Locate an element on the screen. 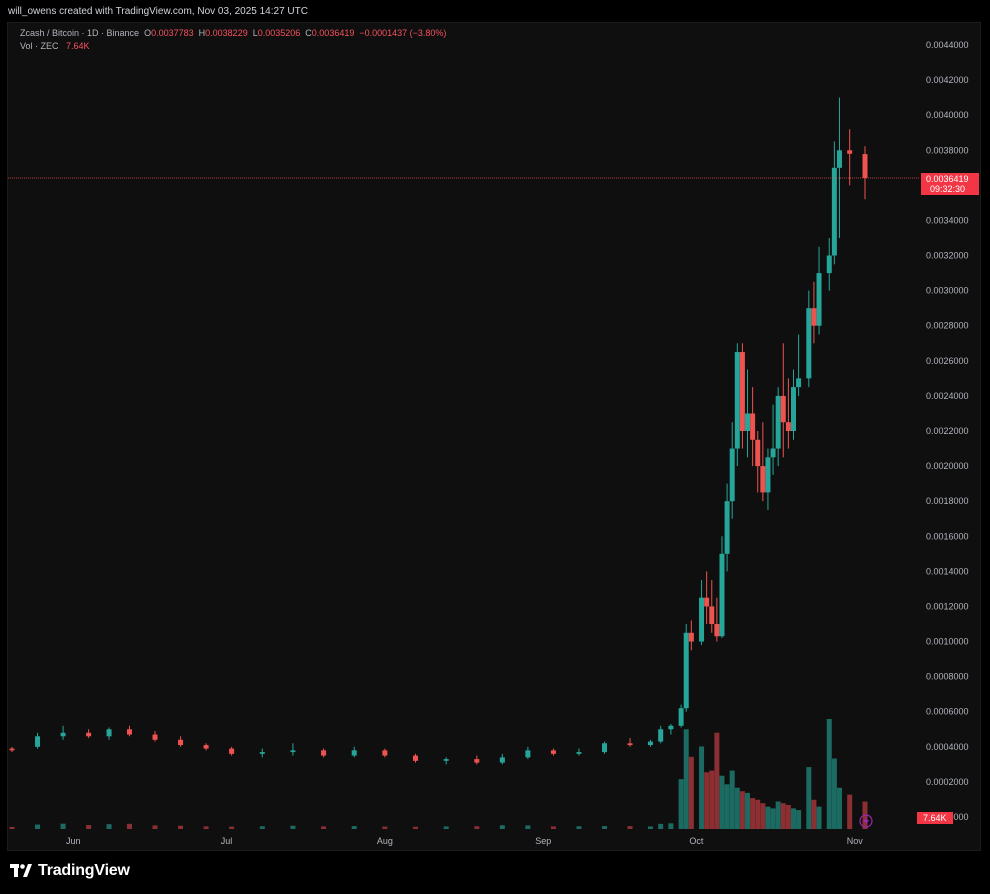 The width and height of the screenshot is (990, 894). tradingview-logo: TradingView is located at coordinates (70, 871).